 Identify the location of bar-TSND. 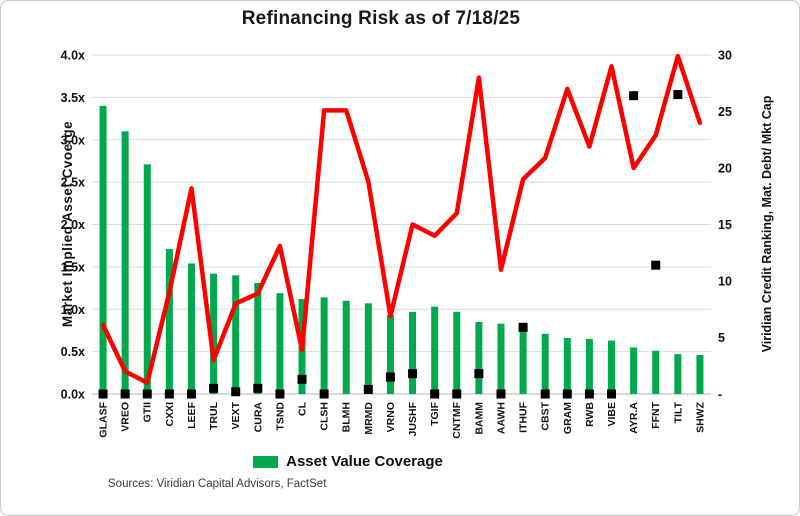
(280, 343).